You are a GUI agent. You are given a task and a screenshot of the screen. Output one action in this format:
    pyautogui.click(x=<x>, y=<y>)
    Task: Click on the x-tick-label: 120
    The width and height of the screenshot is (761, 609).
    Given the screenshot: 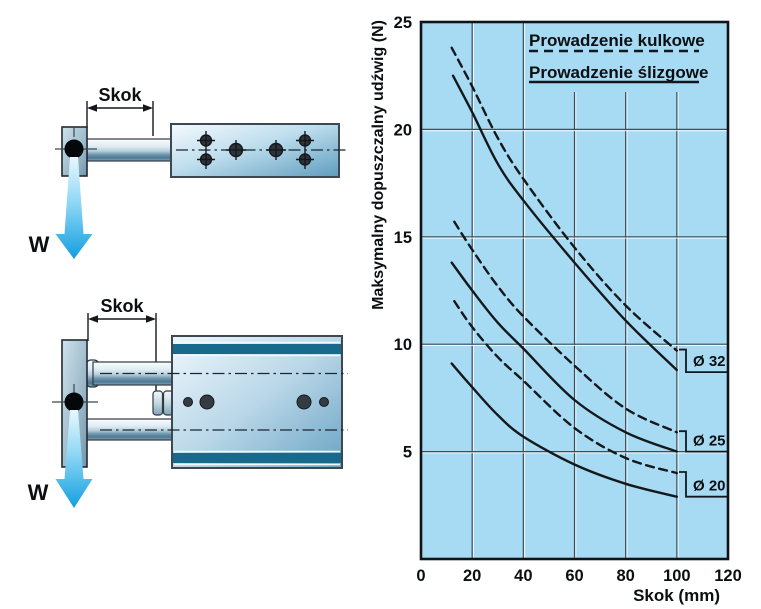 What is the action you would take?
    pyautogui.click(x=728, y=576)
    